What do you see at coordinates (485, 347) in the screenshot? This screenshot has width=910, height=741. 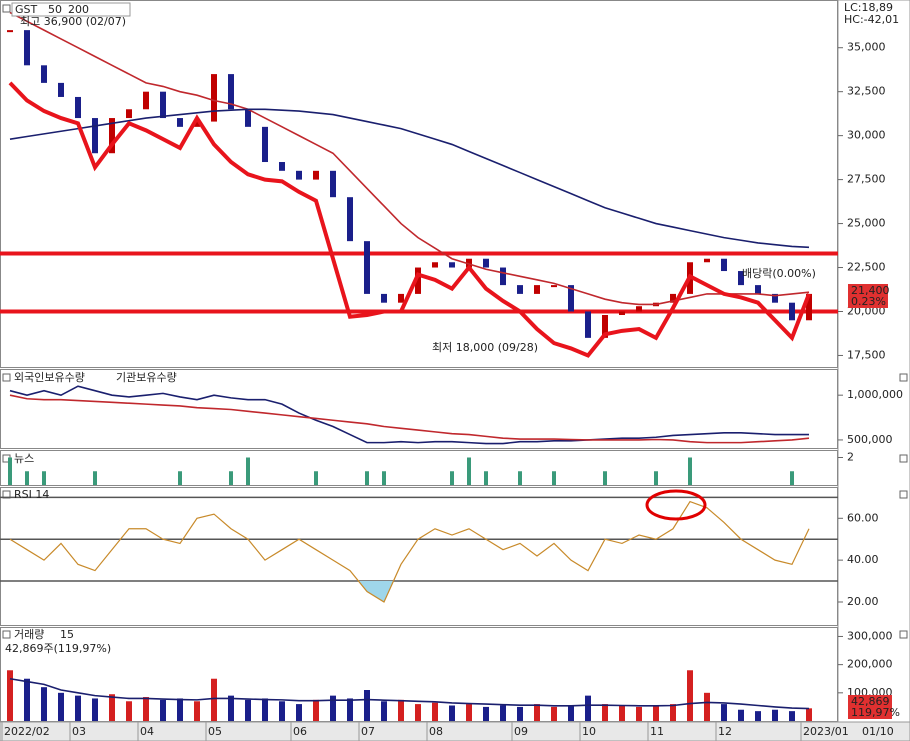 I see `low-label: 최저 18,000 (09/28)` at bounding box center [485, 347].